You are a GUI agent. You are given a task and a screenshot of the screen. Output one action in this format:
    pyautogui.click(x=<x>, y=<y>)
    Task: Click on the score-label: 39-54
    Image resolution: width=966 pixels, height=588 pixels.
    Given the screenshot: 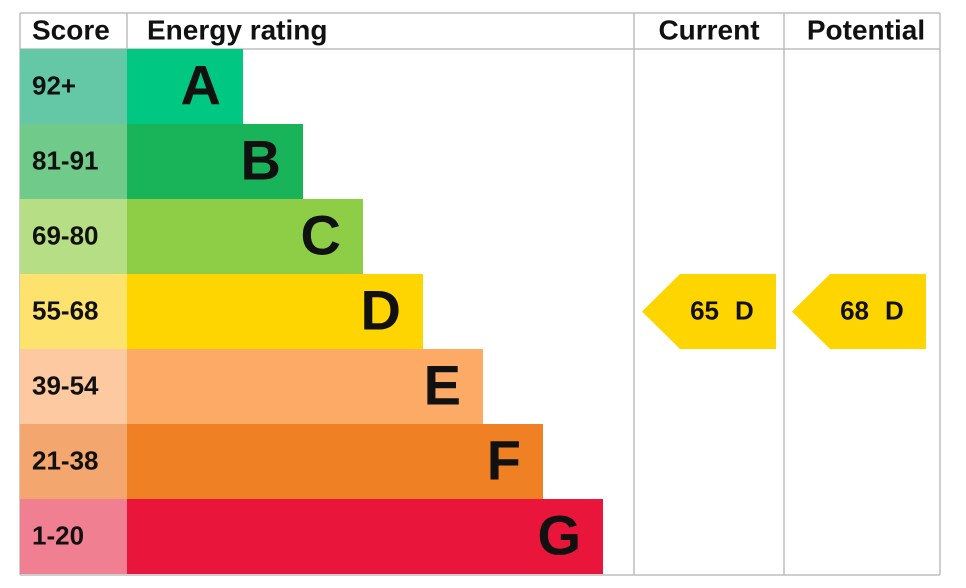 What is the action you would take?
    pyautogui.click(x=65, y=385)
    